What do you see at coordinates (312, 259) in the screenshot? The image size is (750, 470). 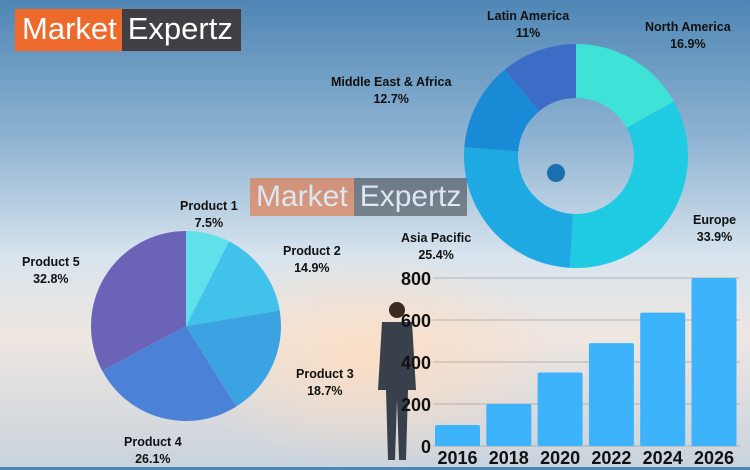 I see `pie-label-product-2: Product 2 14.9%` at bounding box center [312, 259].